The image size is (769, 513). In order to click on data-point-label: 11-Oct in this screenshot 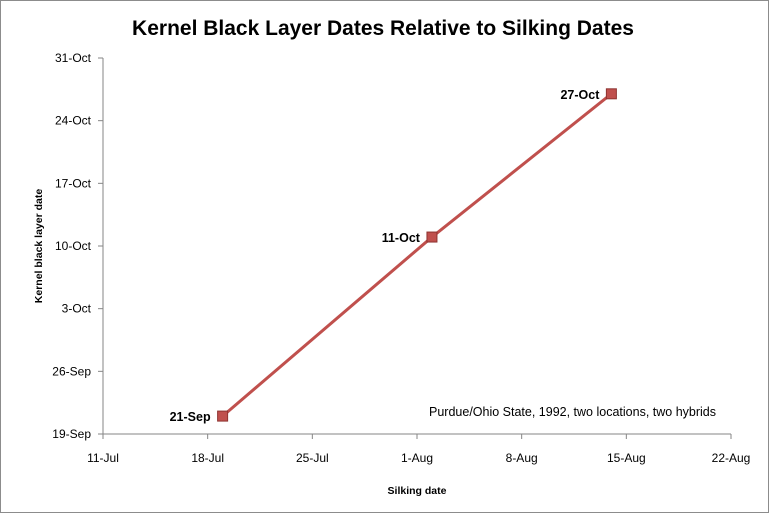, I will do `click(401, 238)`.